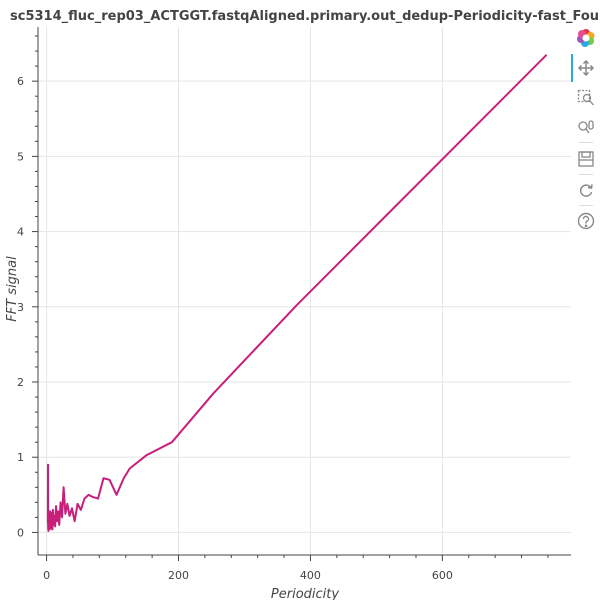 The image size is (600, 600). Describe the element at coordinates (586, 127) in the screenshot. I see `wheel-zoom-icon` at that location.